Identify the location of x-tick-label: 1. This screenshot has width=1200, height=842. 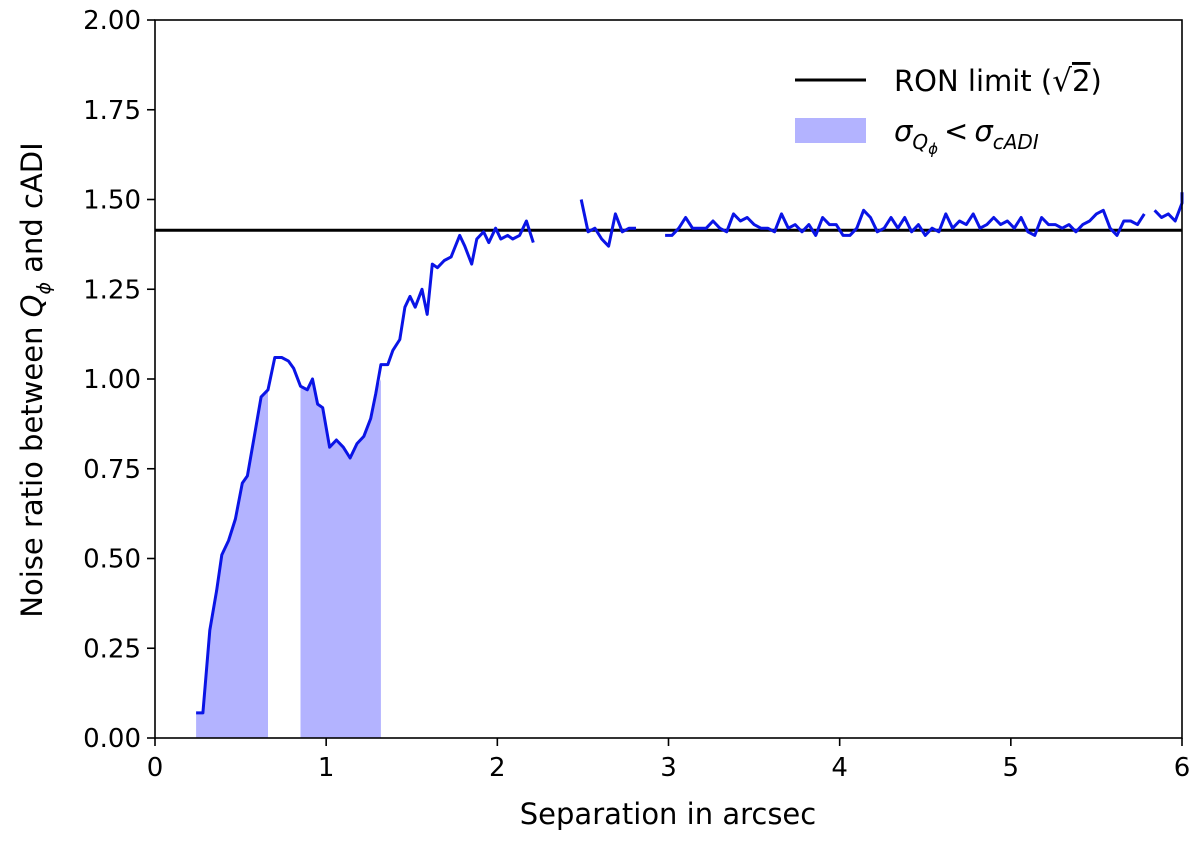
(326, 768).